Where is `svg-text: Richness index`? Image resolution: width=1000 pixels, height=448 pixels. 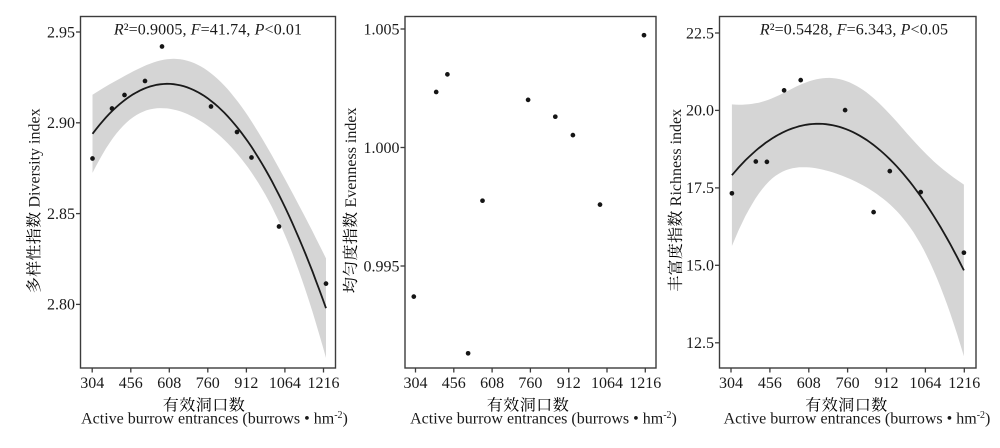
svg-text: Richness index is located at coordinates (676, 157).